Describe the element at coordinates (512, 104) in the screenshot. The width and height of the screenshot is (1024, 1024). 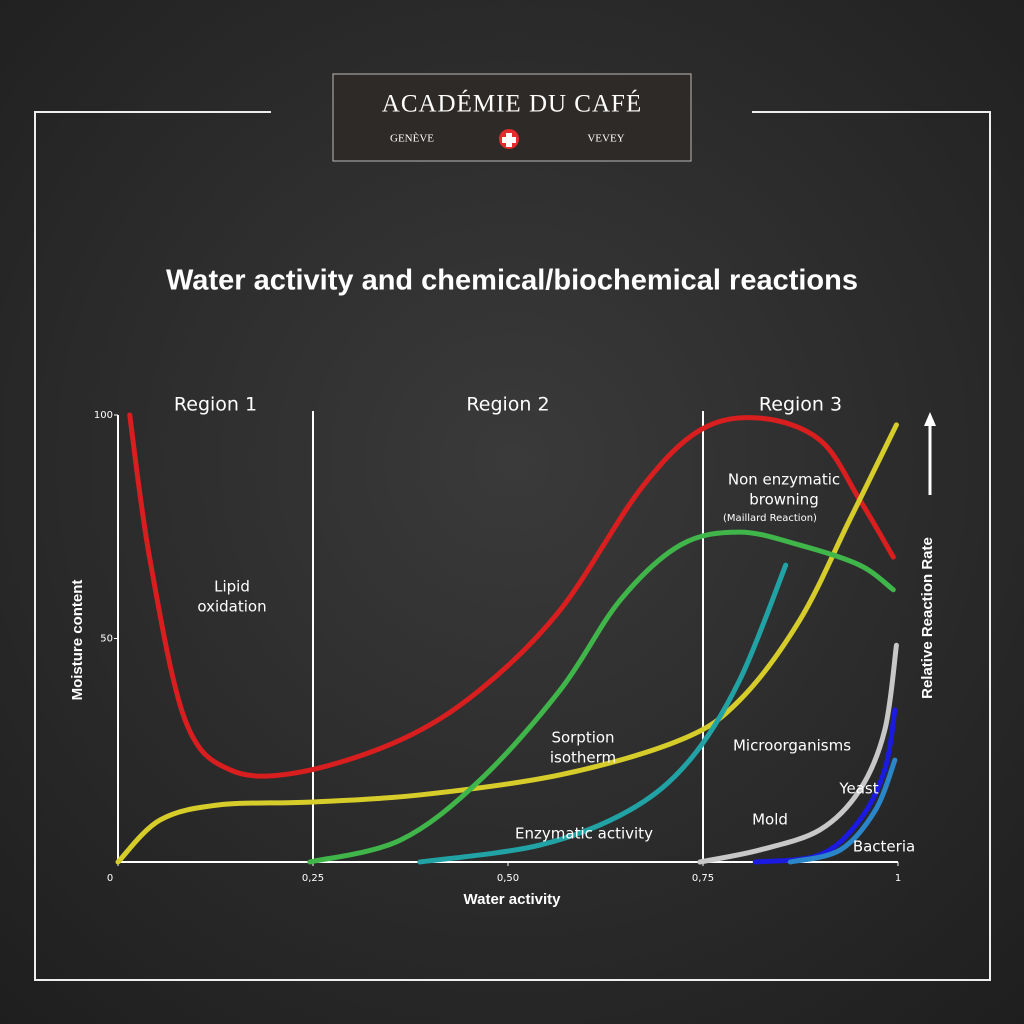
I see `brand: ACADÉMIE DU CAFÉ` at that location.